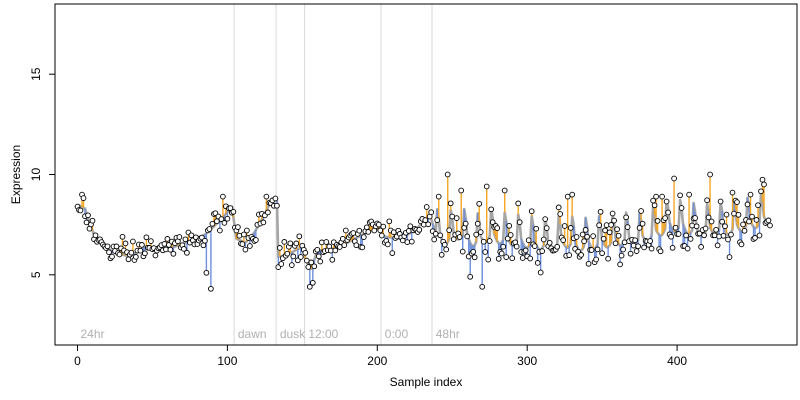  Describe the element at coordinates (269, 334) in the screenshot. I see `segment-labels: 24hr dawn dusk 12:00 0:00 48hr` at that location.